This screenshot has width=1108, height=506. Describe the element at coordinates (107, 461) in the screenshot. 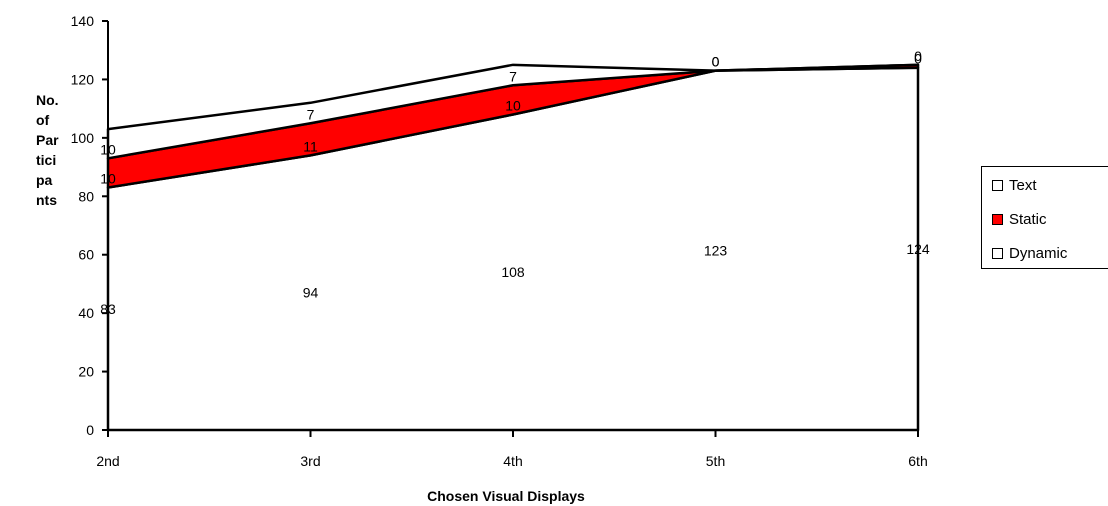

I see `x-tick-label: 2nd` at that location.